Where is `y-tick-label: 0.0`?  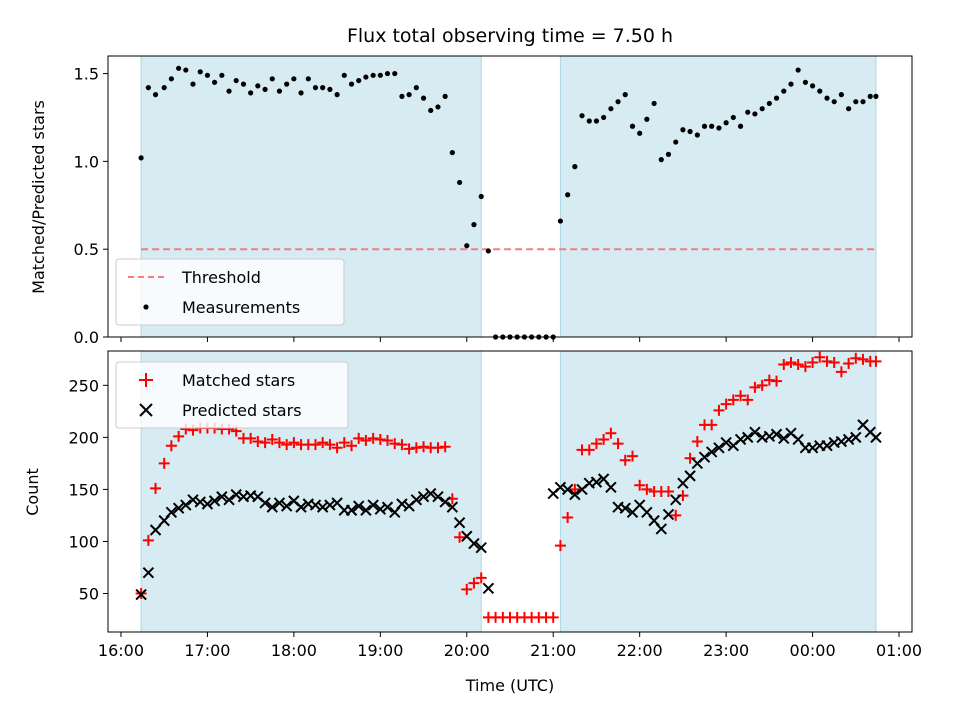
y-tick-label: 0.0 is located at coordinates (86, 337).